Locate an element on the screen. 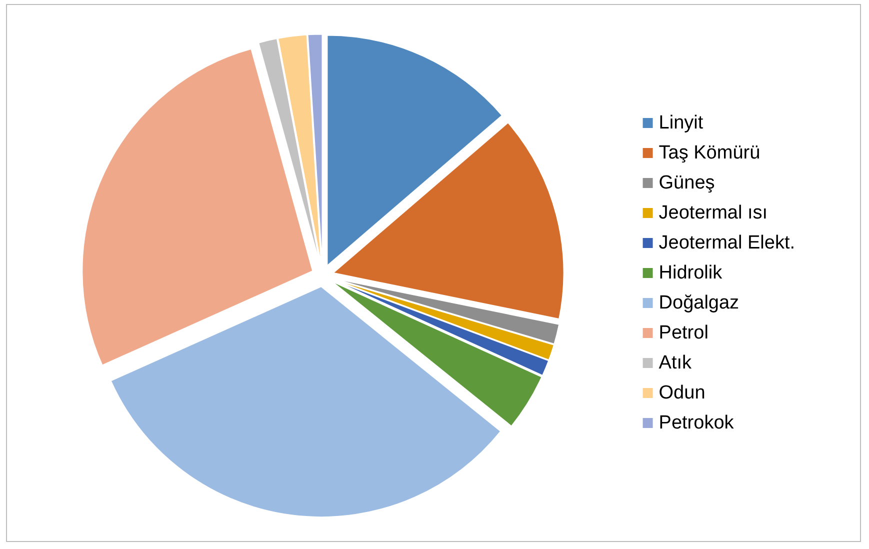 The width and height of the screenshot is (869, 549). legend-label: Atık is located at coordinates (675, 363).